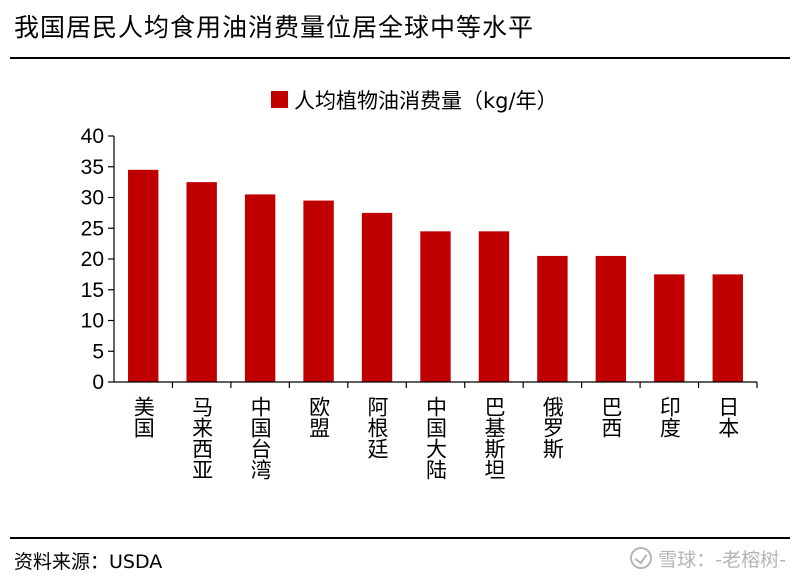 The image size is (800, 577). I want to click on legend-swatch, so click(279, 99).